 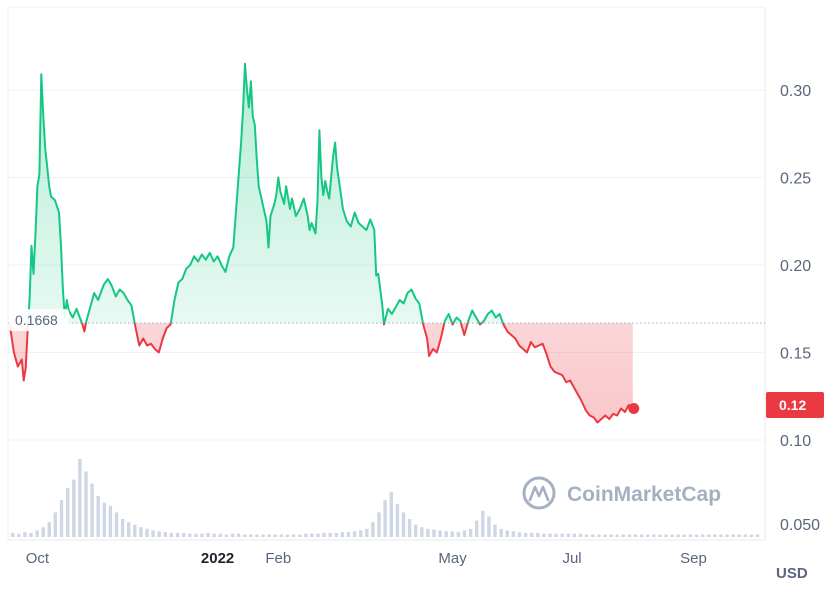 I want to click on y-tick-label: 0.25, so click(x=795, y=179).